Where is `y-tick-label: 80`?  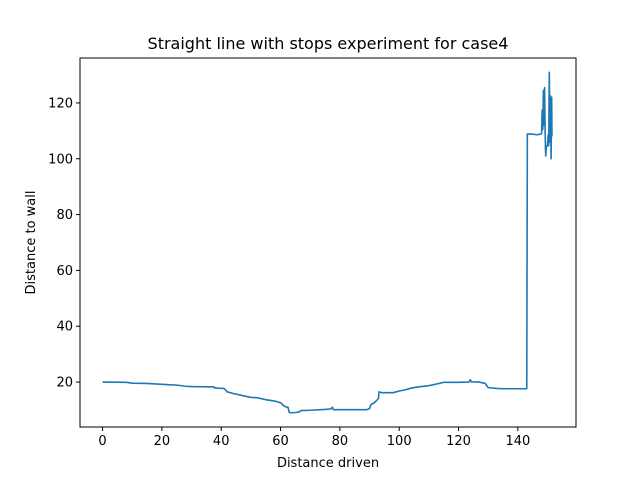
y-tick-label: 80 is located at coordinates (64, 215).